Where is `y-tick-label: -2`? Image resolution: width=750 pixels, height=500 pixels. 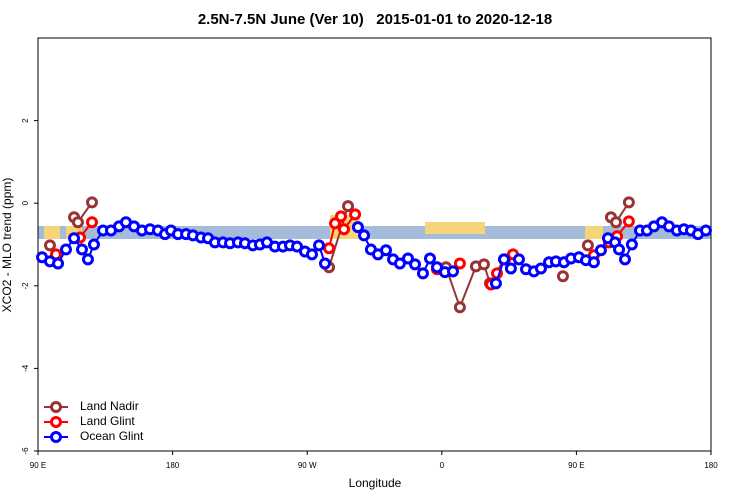 y-tick-label: -2 is located at coordinates (25, 286).